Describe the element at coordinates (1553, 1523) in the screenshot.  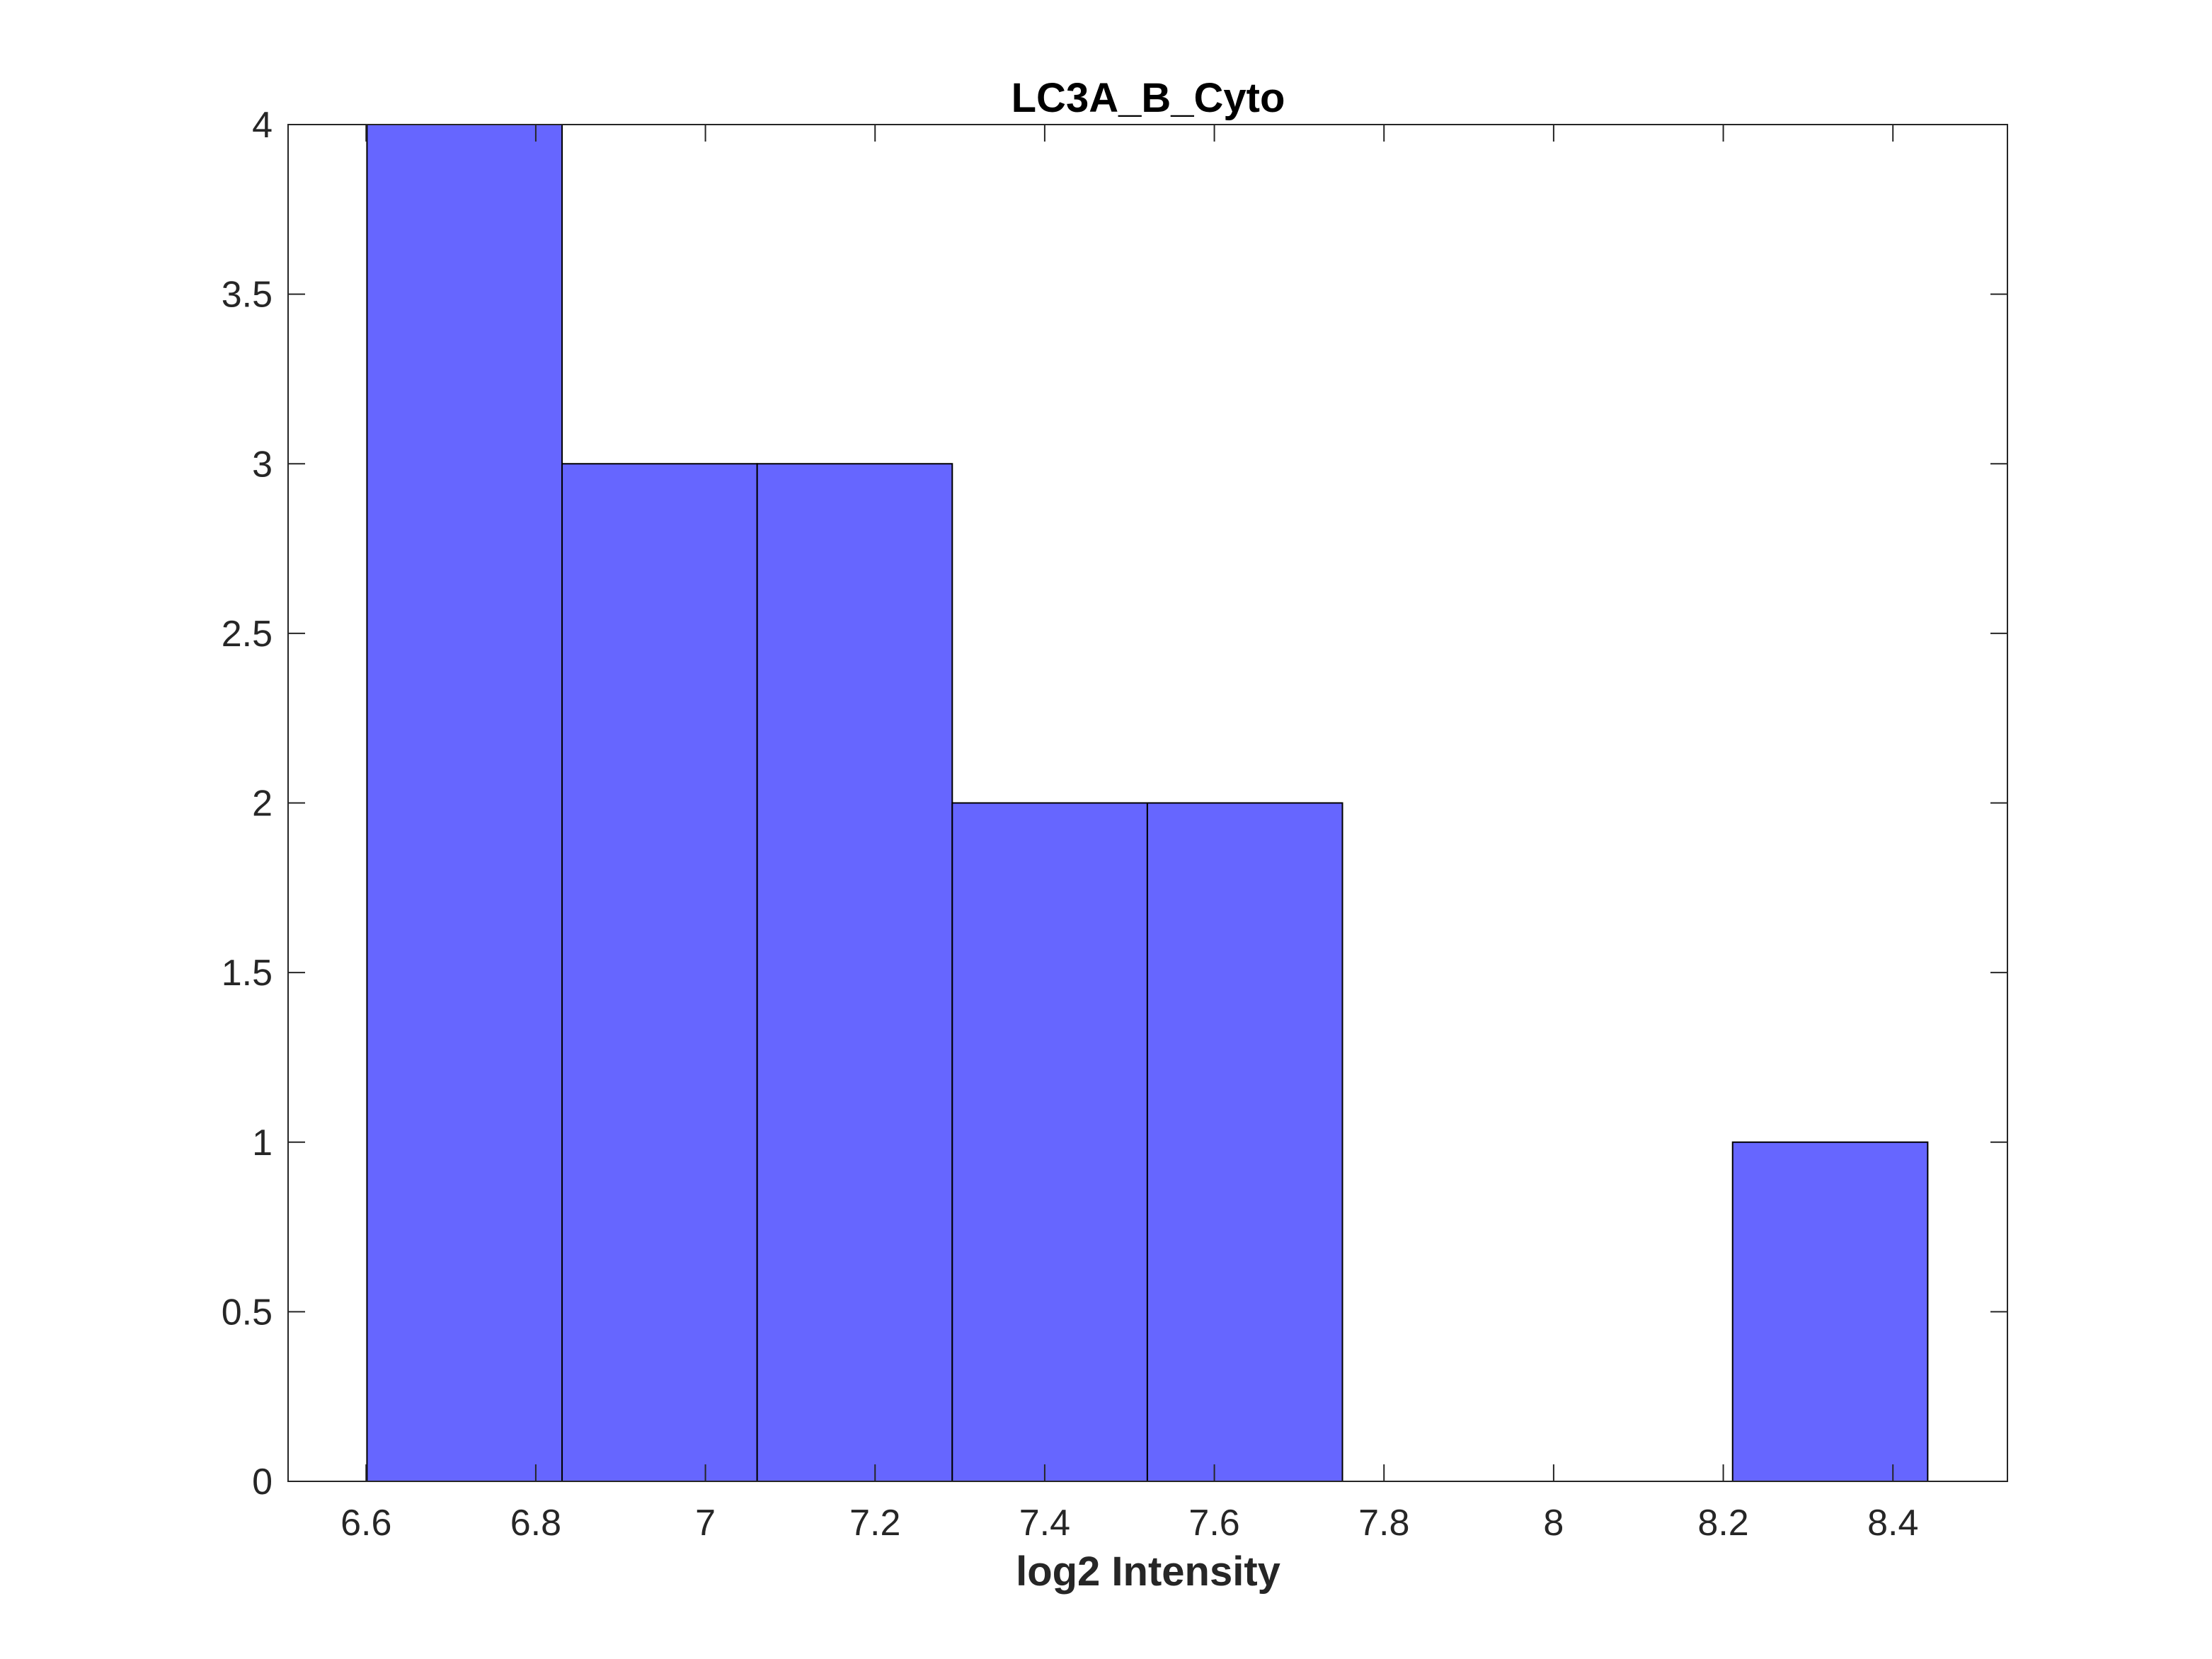
I see `x-tick-label: 8` at that location.